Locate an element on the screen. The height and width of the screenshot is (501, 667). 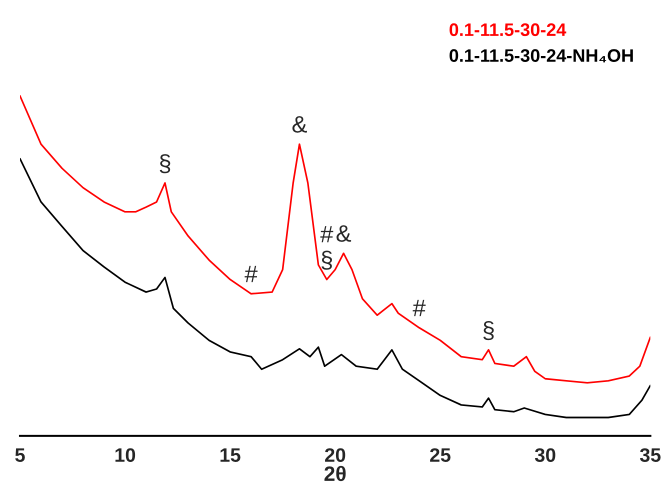
text: 0.1-11.5-30-24 is located at coordinates (508, 29).